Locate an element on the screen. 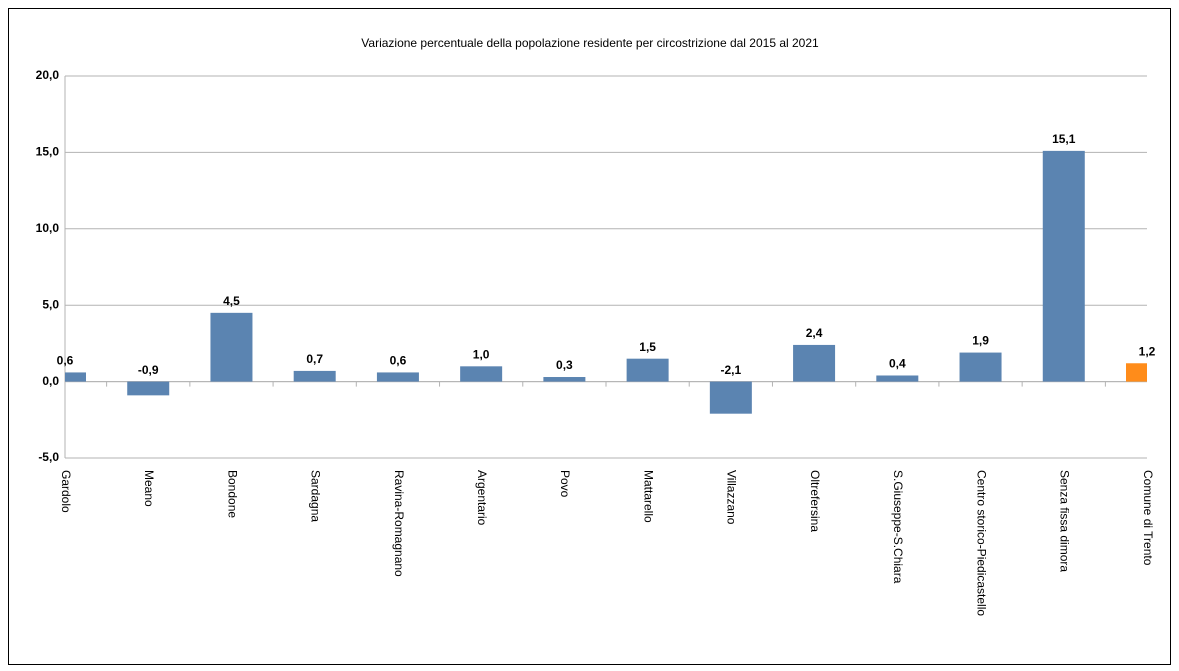 Image resolution: width=1179 pixels, height=671 pixels. value-label: 0,3 is located at coordinates (564, 365).